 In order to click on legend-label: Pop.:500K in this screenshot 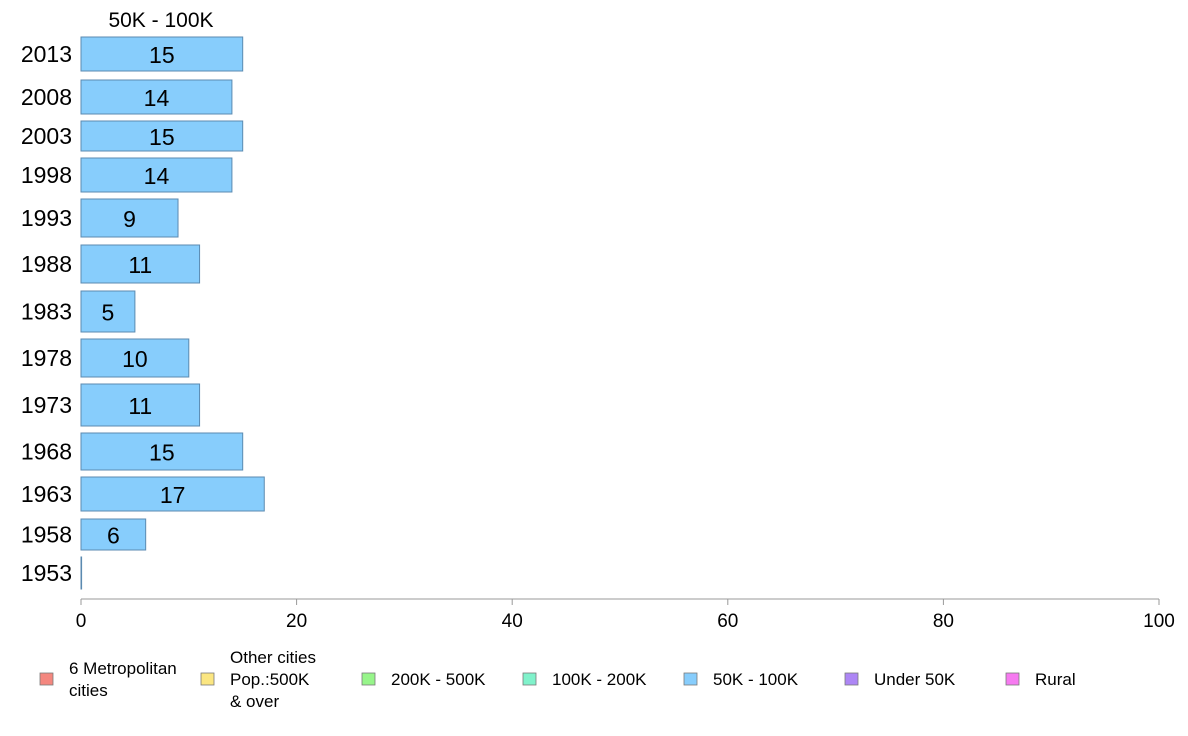, I will do `click(270, 679)`.